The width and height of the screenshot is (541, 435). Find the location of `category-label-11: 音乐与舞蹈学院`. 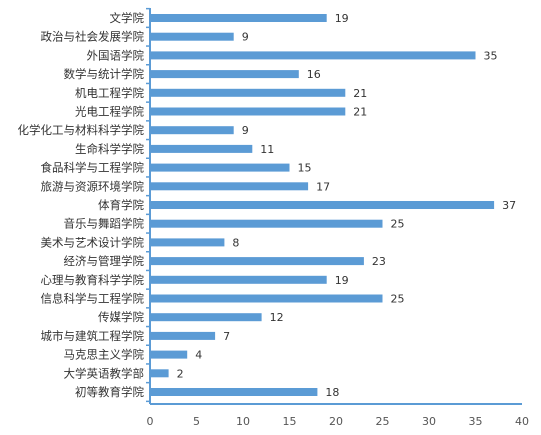

category-label-11: 音乐与舞蹈学院 is located at coordinates (104, 224).